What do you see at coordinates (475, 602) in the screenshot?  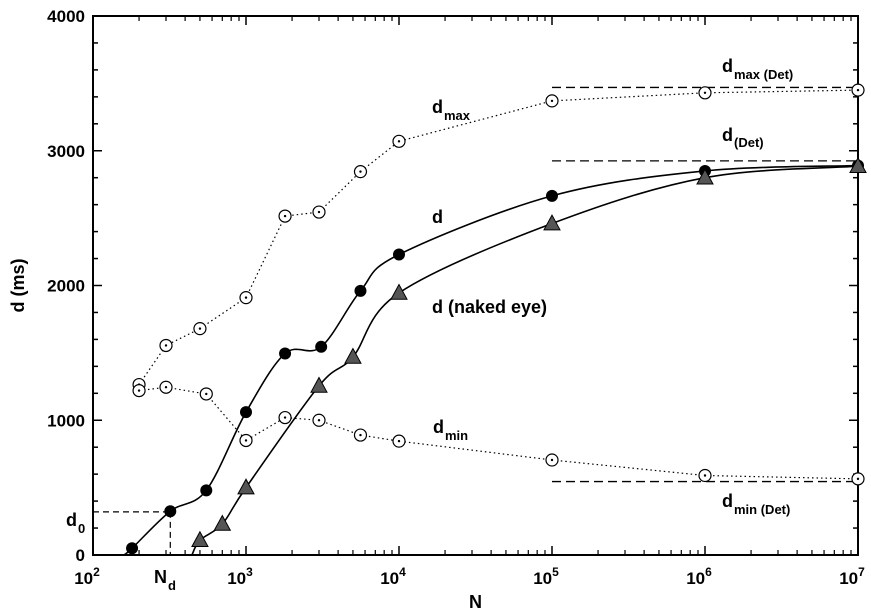 I see `x-axis-label: N` at bounding box center [475, 602].